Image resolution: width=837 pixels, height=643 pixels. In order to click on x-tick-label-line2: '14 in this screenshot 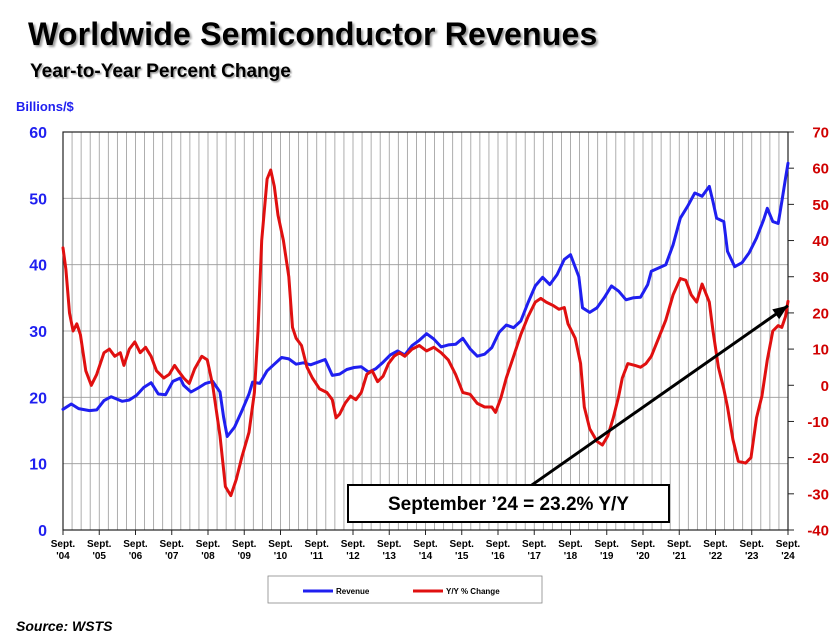, I will do `click(426, 556)`.